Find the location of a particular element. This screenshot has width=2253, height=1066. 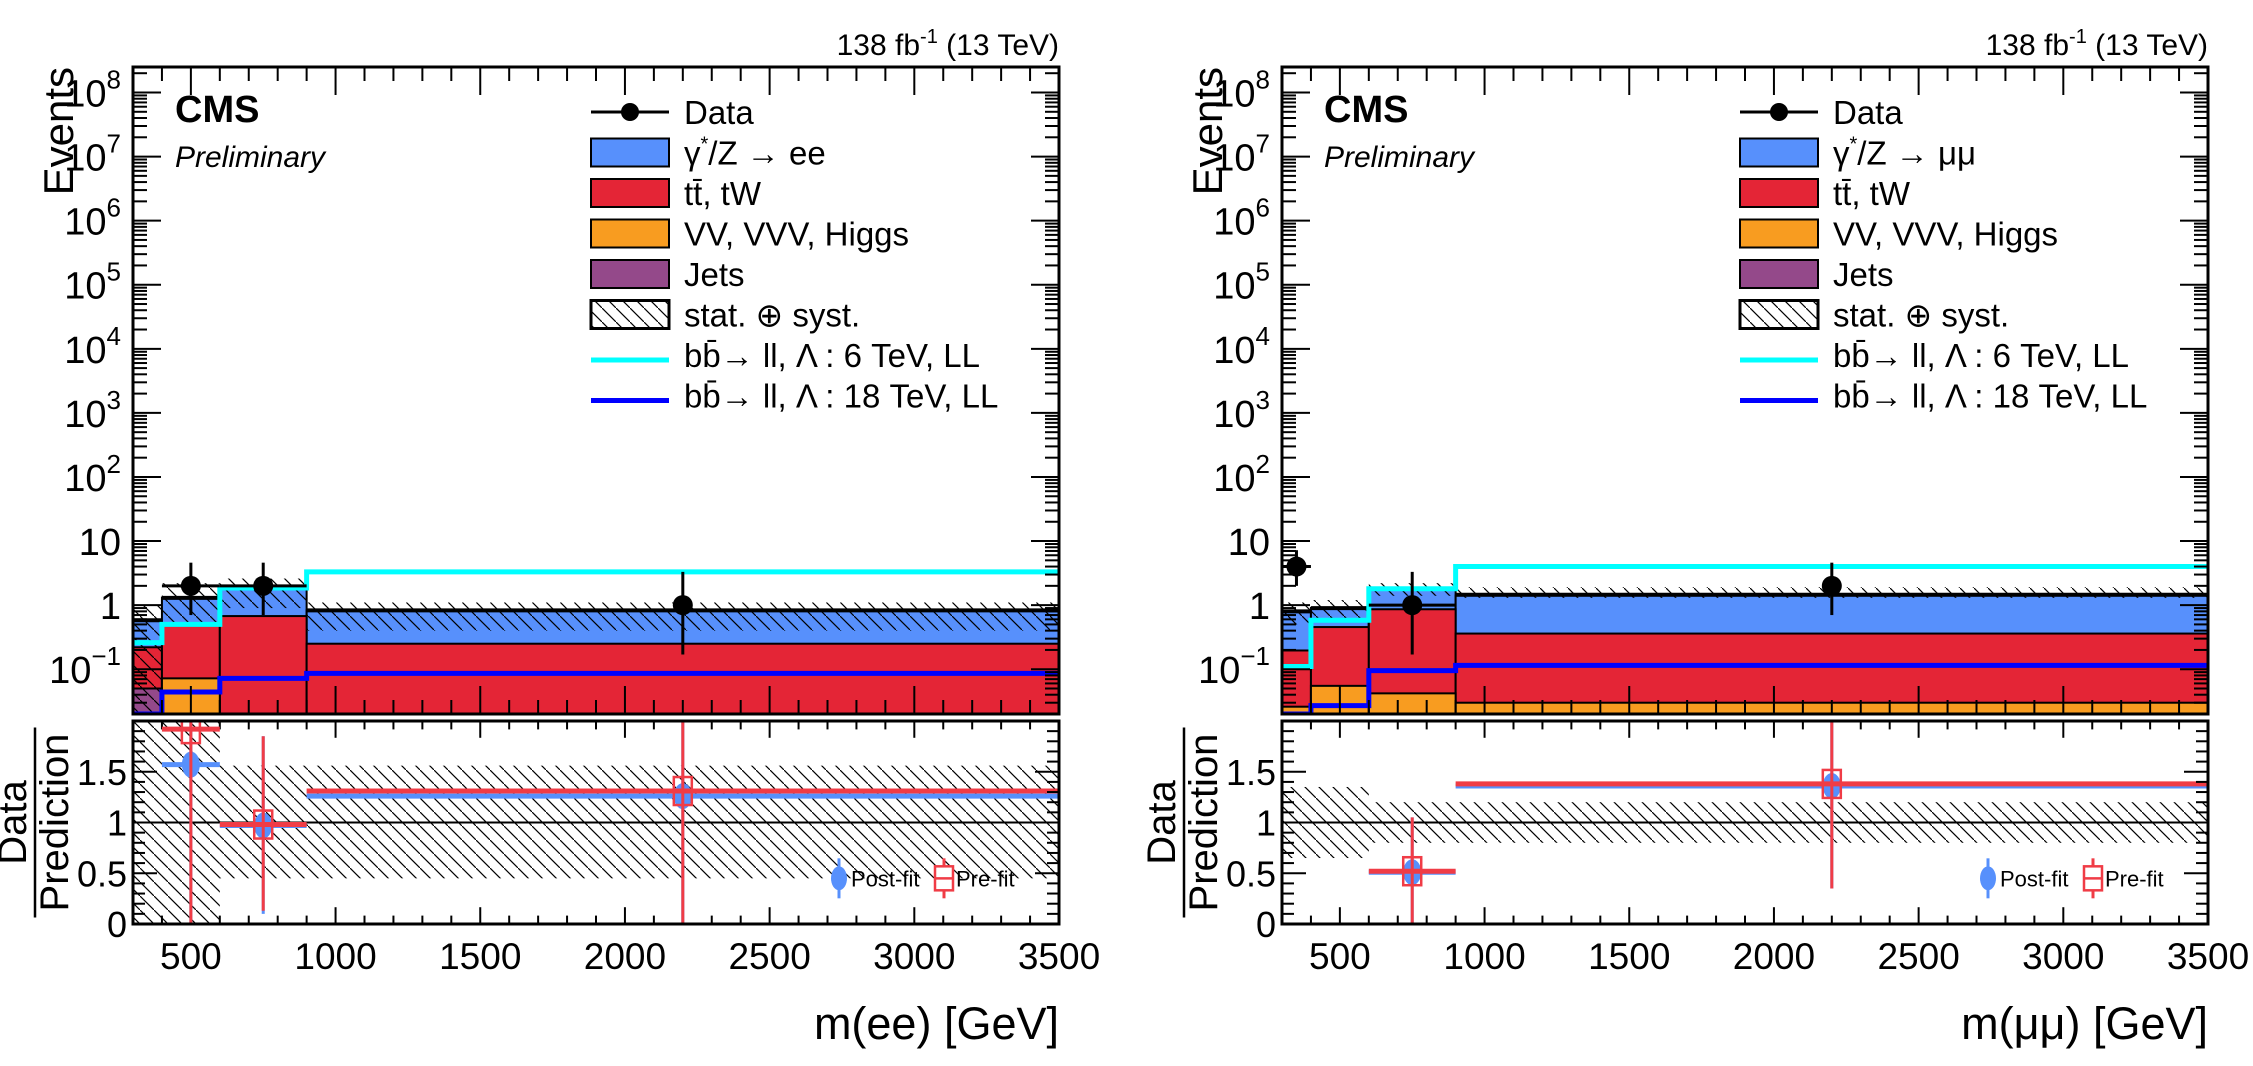

legend-label: bb̄→ ll, Λ : 18 TeV, LL is located at coordinates (841, 396).